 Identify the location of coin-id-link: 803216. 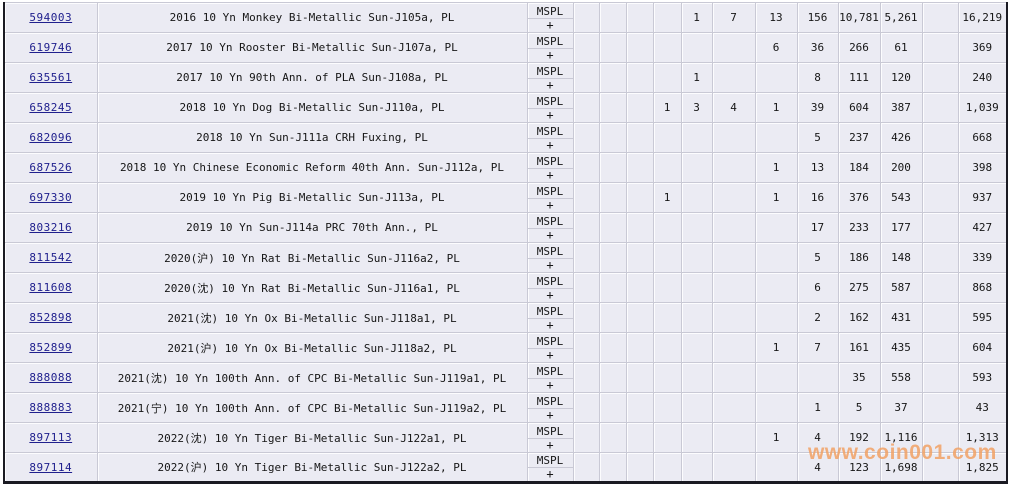
(51, 227).